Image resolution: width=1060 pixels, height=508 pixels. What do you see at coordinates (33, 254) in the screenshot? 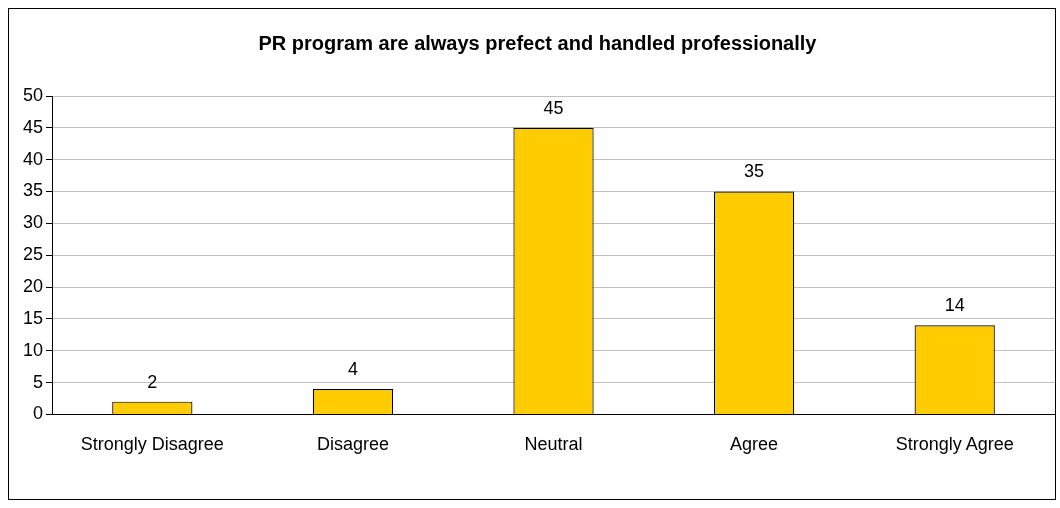
I see `y-tick-label: 25` at bounding box center [33, 254].